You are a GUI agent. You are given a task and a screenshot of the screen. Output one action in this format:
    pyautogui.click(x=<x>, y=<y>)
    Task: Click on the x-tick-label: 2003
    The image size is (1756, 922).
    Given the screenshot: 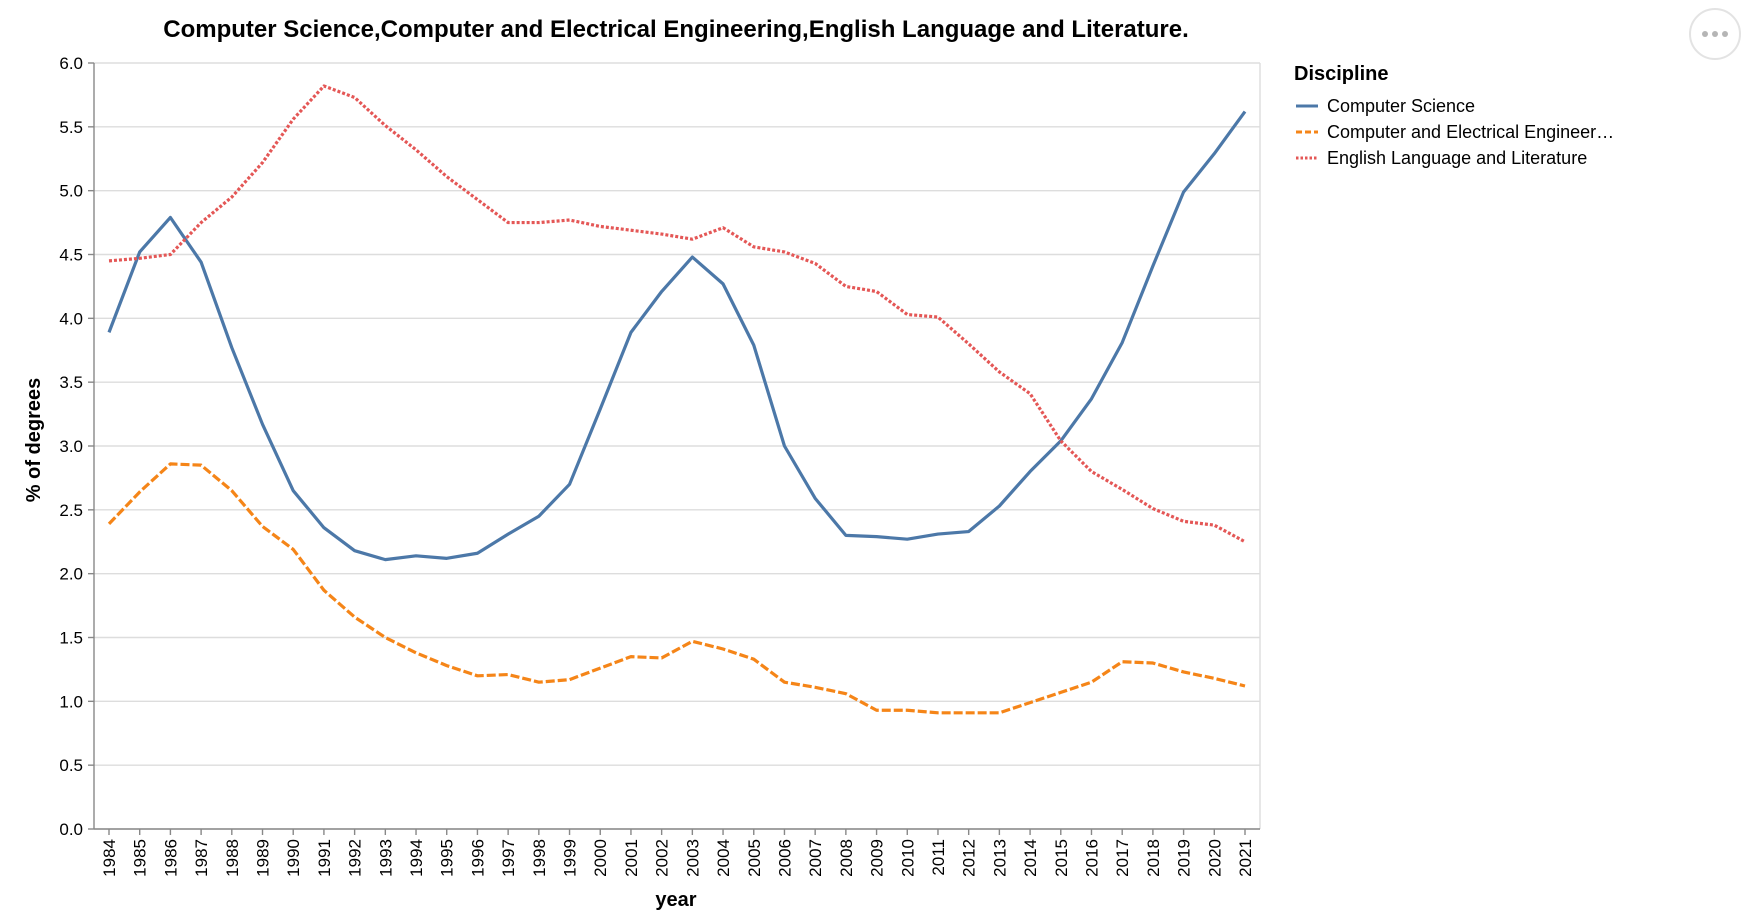 What is the action you would take?
    pyautogui.click(x=692, y=858)
    